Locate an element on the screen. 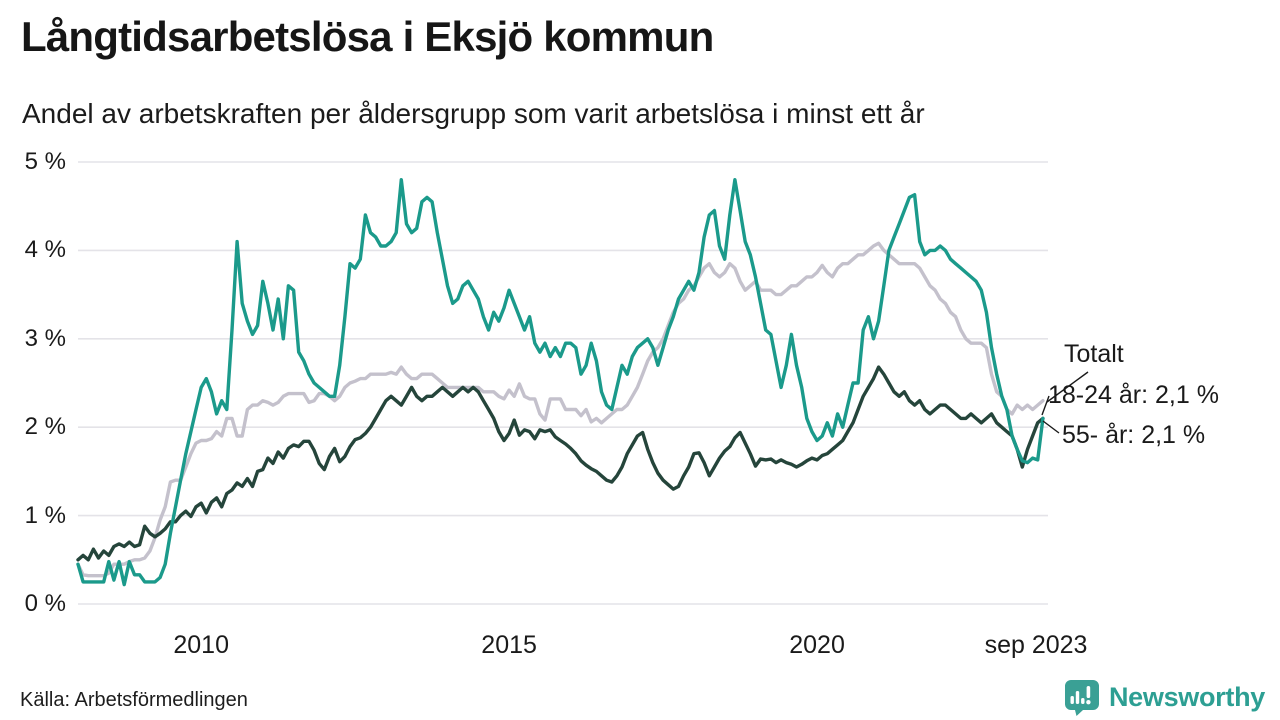 The image size is (1280, 720). y-axis-tick-label: 0 % is located at coordinates (45, 603).